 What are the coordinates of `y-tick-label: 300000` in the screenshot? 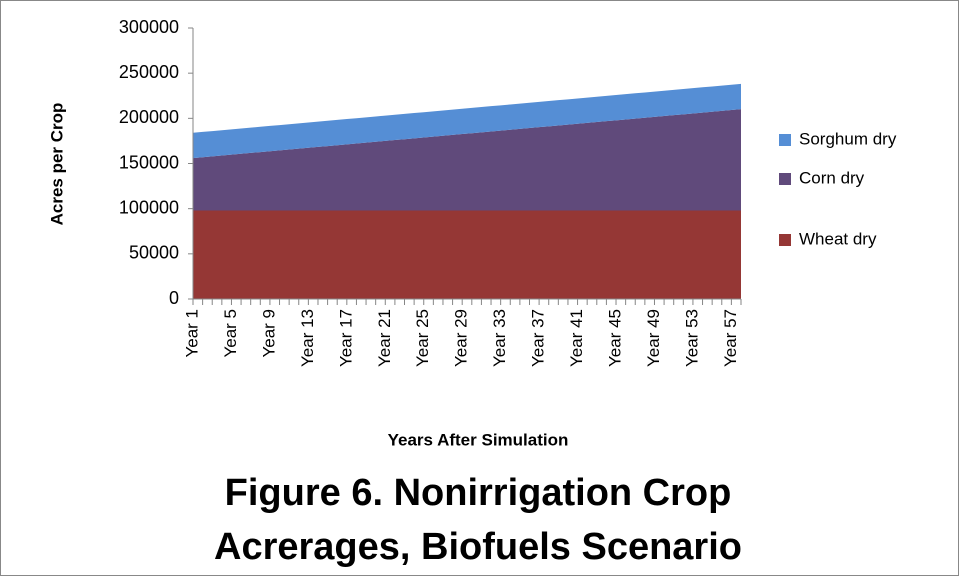 It's located at (149, 27).